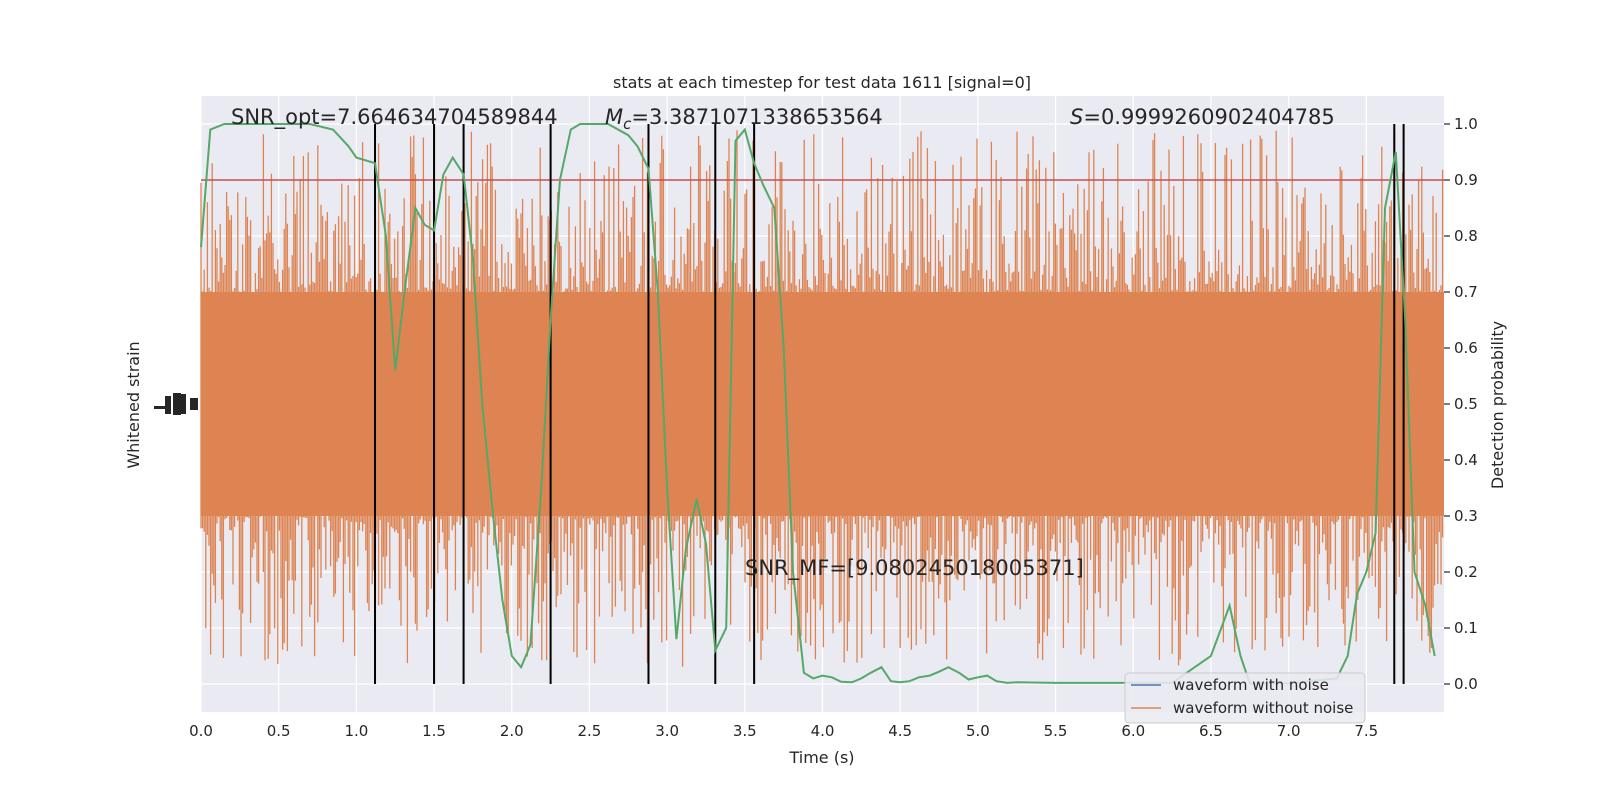 The width and height of the screenshot is (1600, 804). What do you see at coordinates (1211, 731) in the screenshot?
I see `x-tick-label: 6.5` at bounding box center [1211, 731].